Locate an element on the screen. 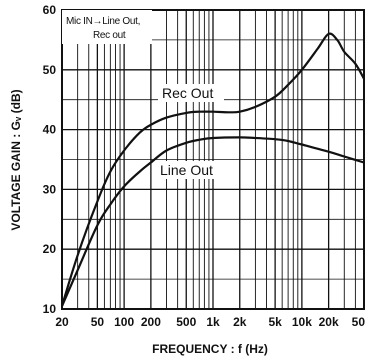 Image resolution: width=366 pixels, height=361 pixels. rec-out-label-background is located at coordinates (191, 93).